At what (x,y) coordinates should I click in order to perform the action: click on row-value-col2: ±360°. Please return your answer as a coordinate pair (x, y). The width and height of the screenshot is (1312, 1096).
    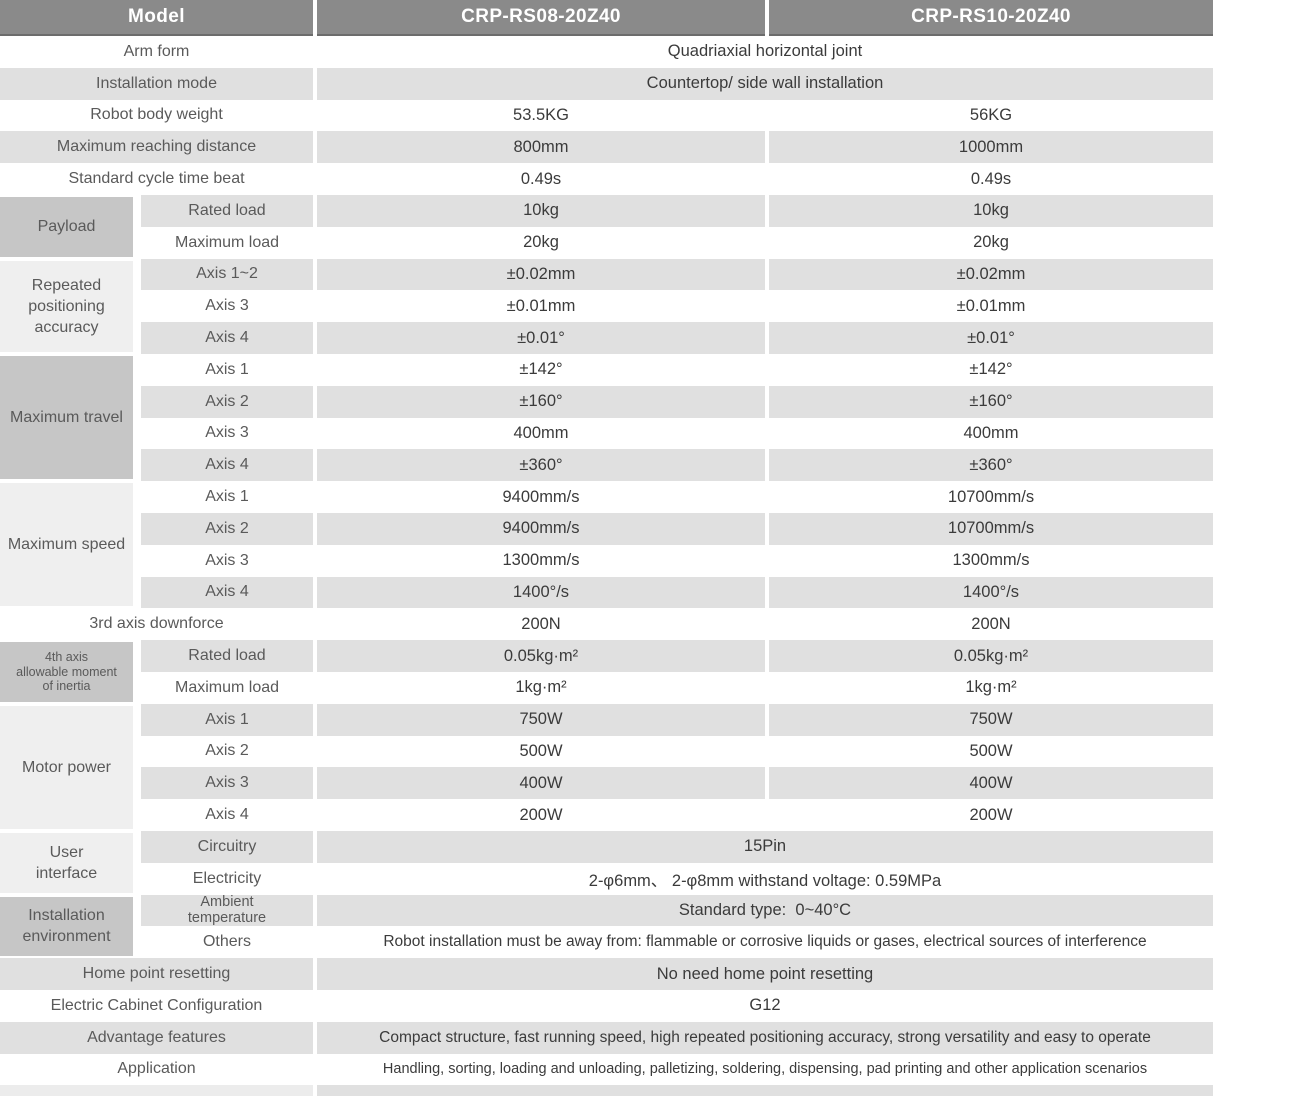
    Looking at the image, I should click on (991, 465).